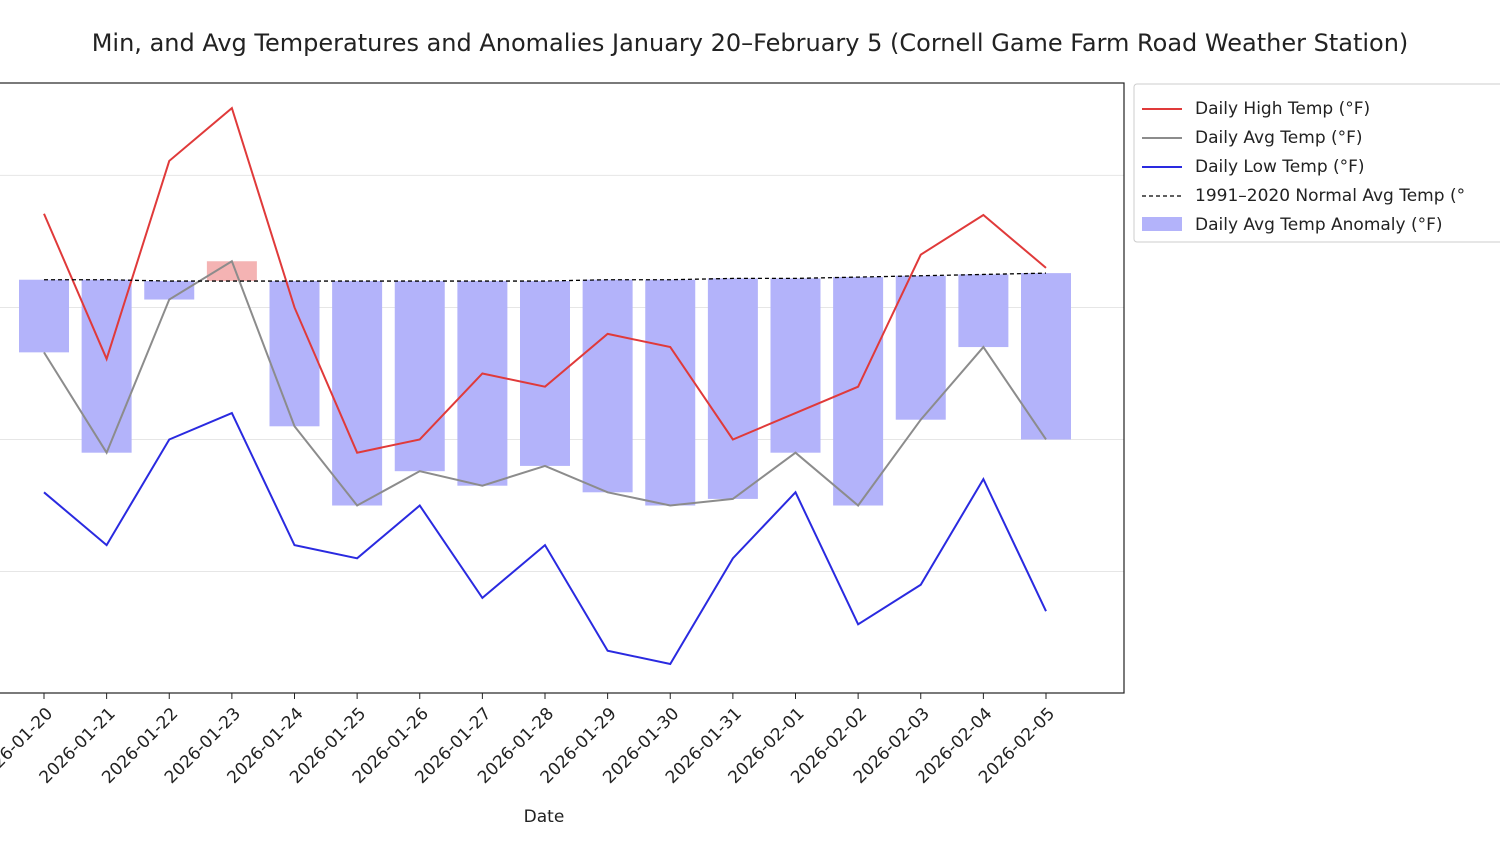 Image resolution: width=1500 pixels, height=844 pixels. What do you see at coordinates (1319, 225) in the screenshot?
I see `legend-label: Daily Avg Temp Anomaly (°F)` at bounding box center [1319, 225].